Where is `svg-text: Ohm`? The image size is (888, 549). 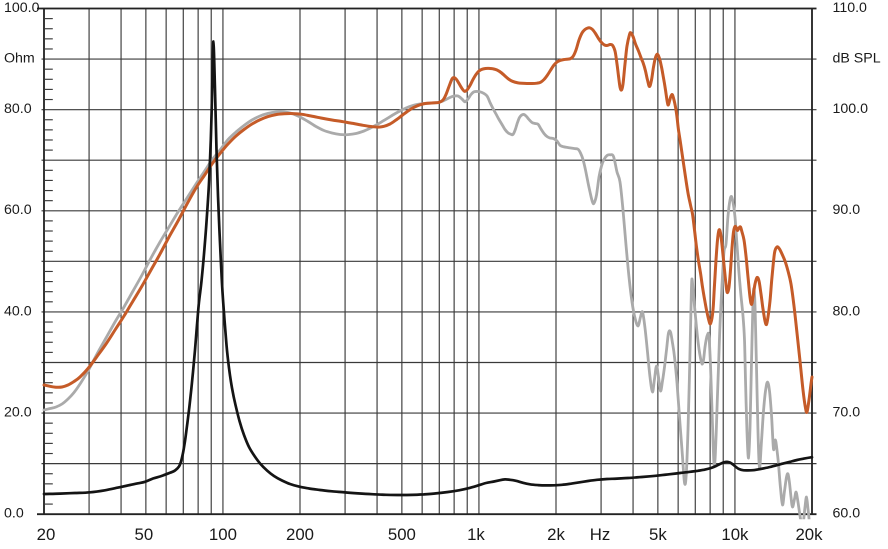
svg-text: Ohm is located at coordinates (19, 58).